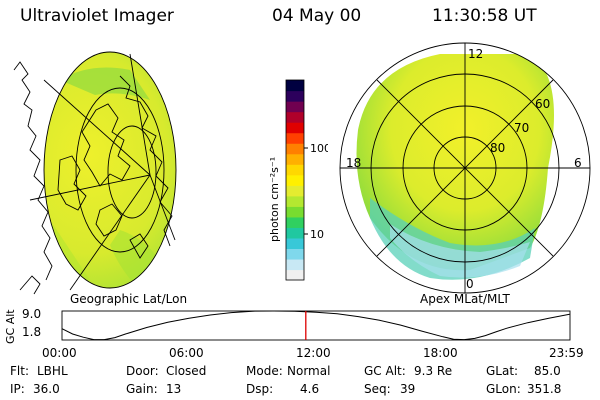 The image size is (600, 400). Describe the element at coordinates (470, 284) in the screenshot. I see `mlt-label-0: 0` at that location.